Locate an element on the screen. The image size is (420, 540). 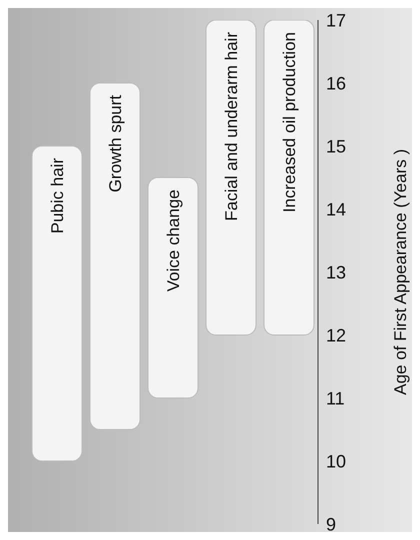
y-tick-label: 17 is located at coordinates (336, 20).